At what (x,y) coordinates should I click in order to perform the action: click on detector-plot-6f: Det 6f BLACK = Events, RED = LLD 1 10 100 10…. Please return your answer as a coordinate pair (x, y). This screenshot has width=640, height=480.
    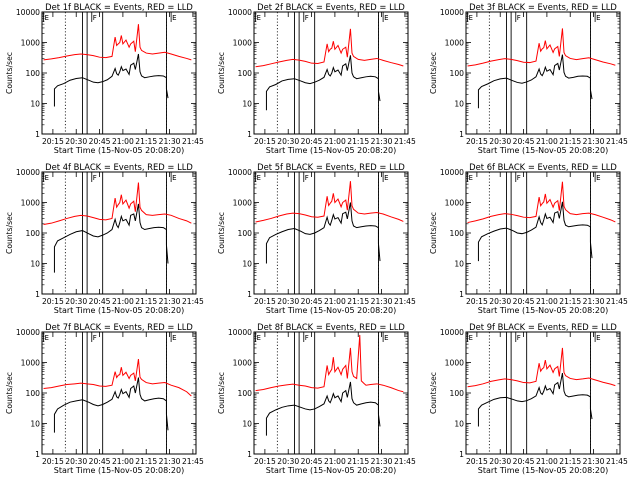
    Looking at the image, I should click on (528, 238).